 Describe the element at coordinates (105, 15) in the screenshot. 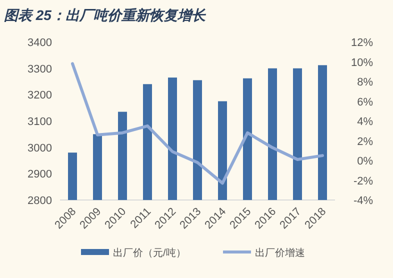

I see `chart-title: 图表 25：出厂吨价重新恢复增长` at that location.